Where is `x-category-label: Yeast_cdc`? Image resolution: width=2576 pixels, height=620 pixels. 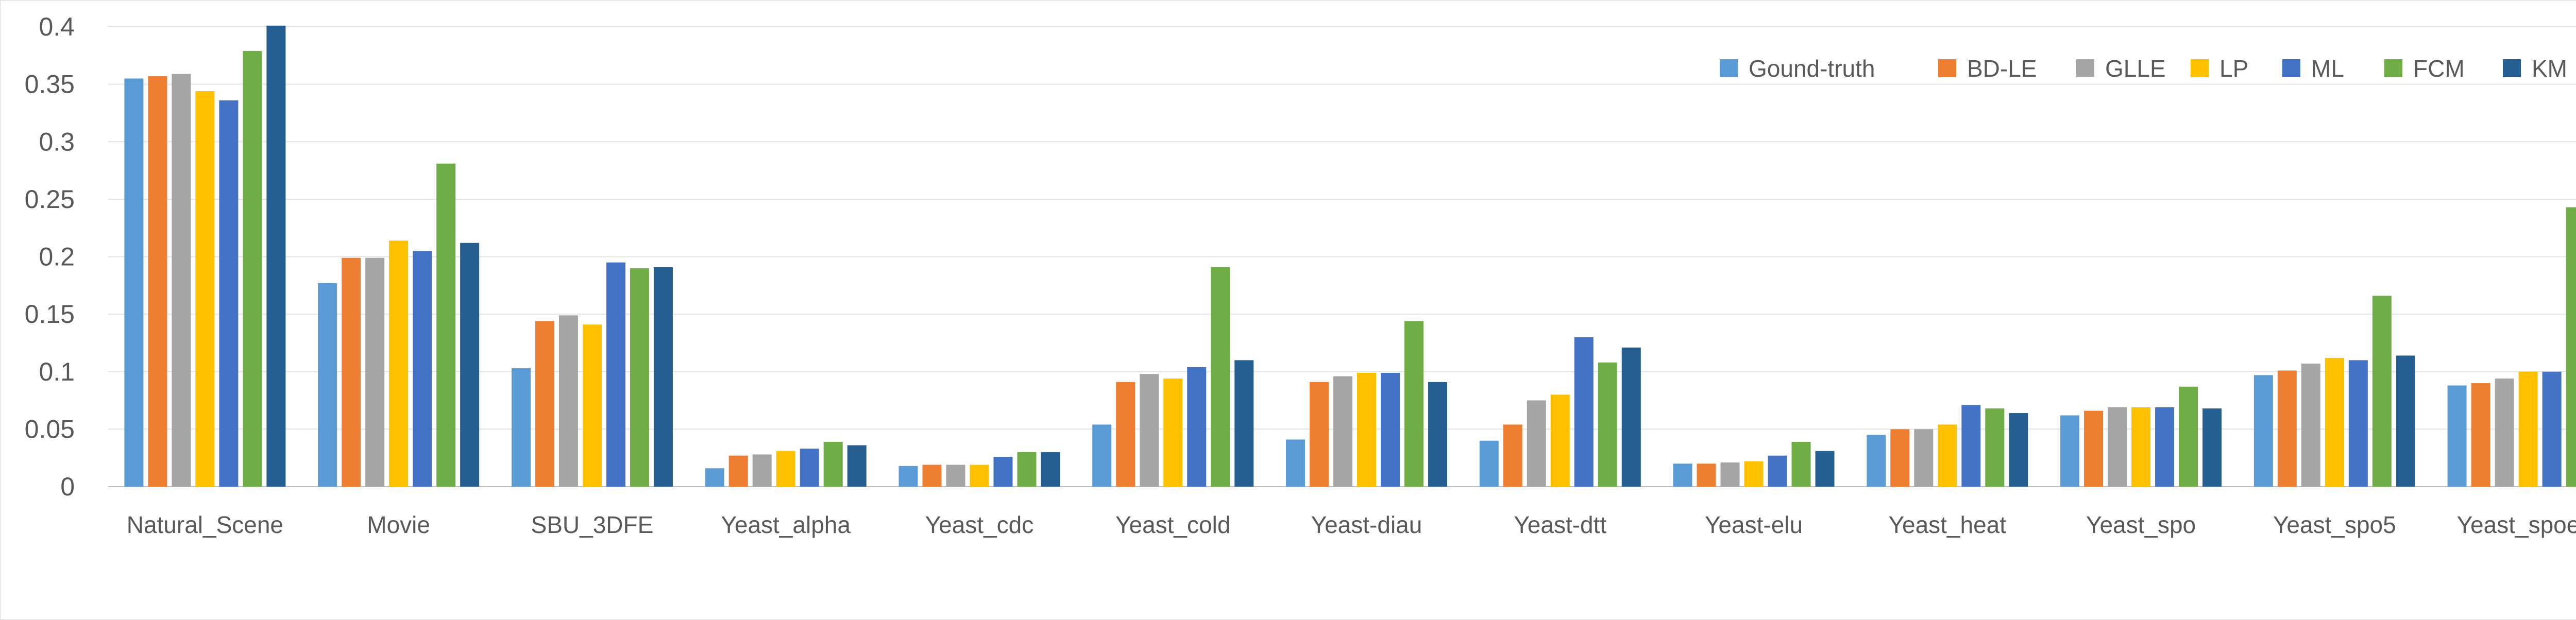 x-category-label: Yeast_cdc is located at coordinates (979, 524).